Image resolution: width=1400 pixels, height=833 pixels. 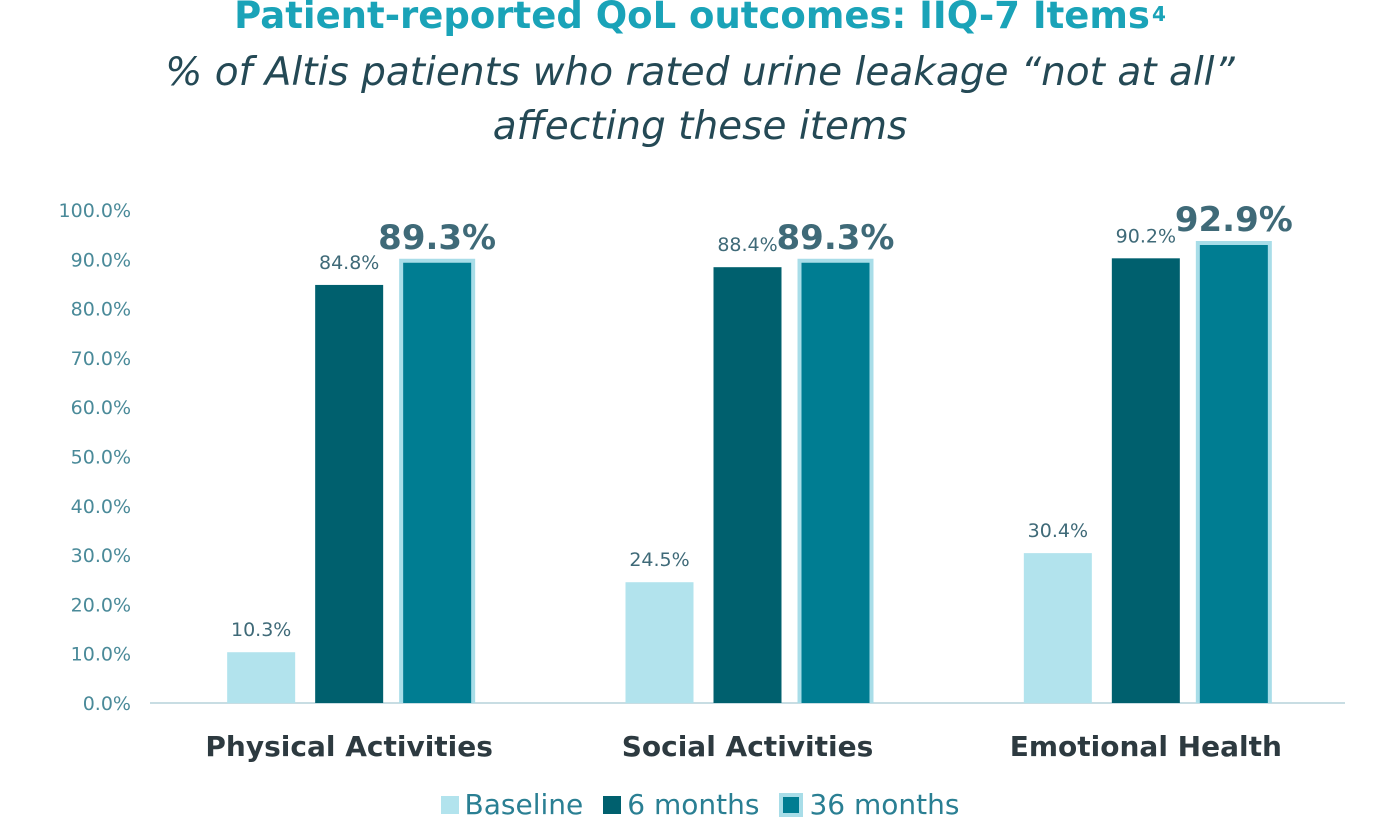 What do you see at coordinates (524, 804) in the screenshot?
I see `legend-label-baseline: Baseline` at bounding box center [524, 804].